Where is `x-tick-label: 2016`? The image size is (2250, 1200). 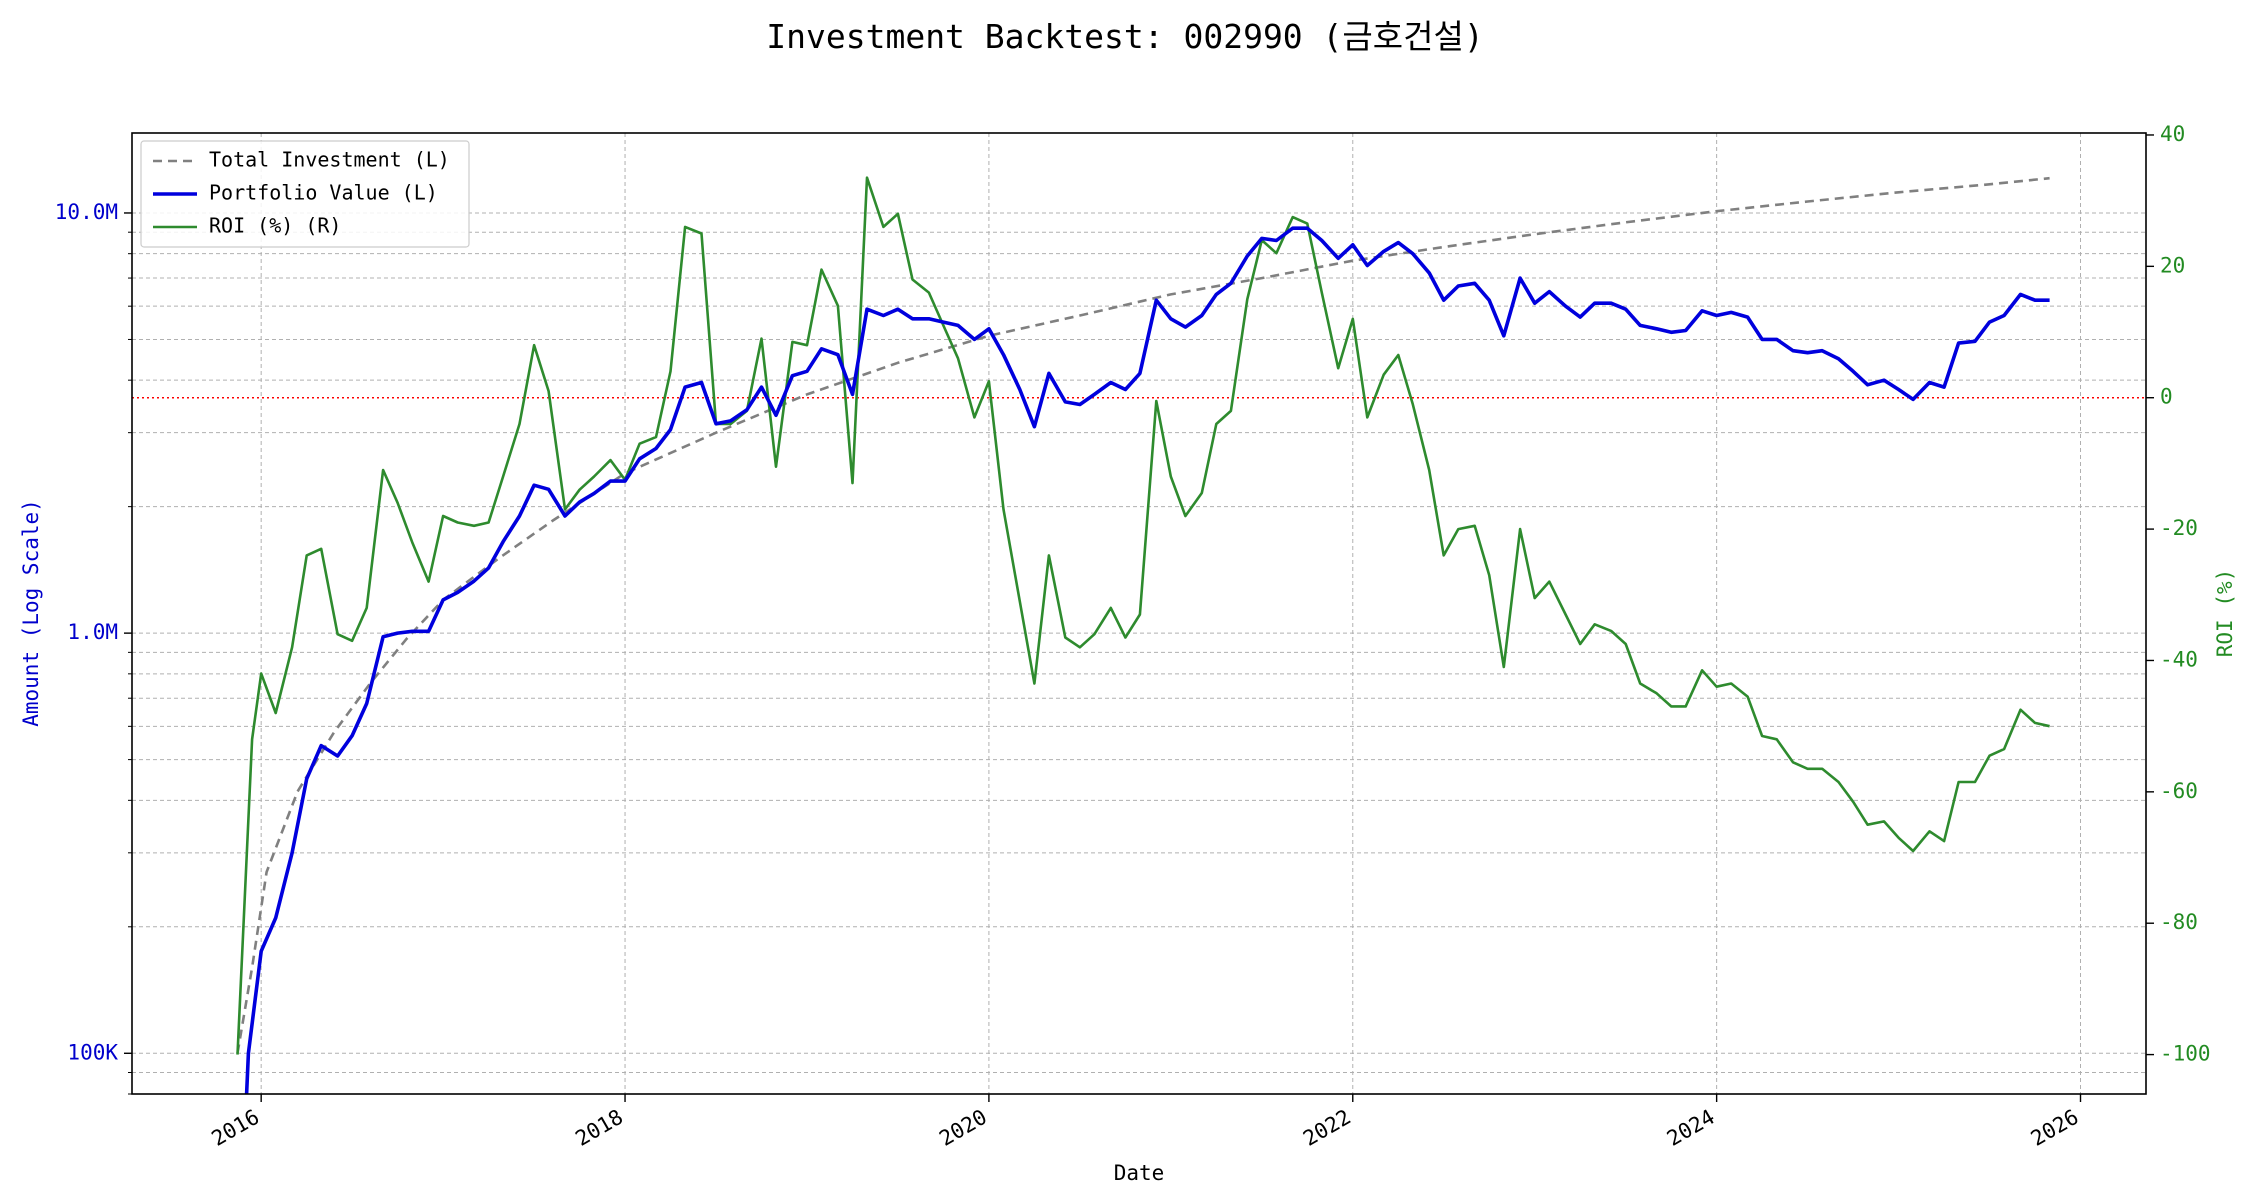
x-tick-label: 2016 is located at coordinates (235, 1128).